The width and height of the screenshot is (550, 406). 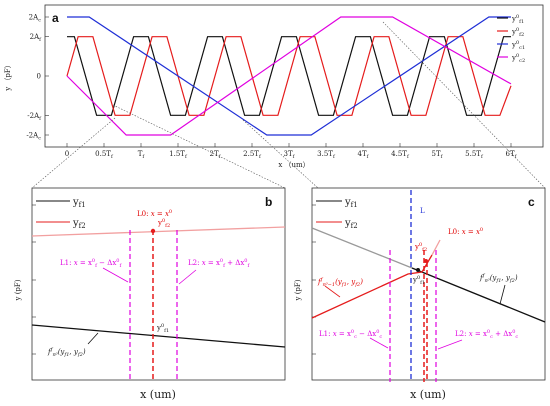 I want to click on panel-b-L0-label: L0: x = x0, so click(x=154, y=213).